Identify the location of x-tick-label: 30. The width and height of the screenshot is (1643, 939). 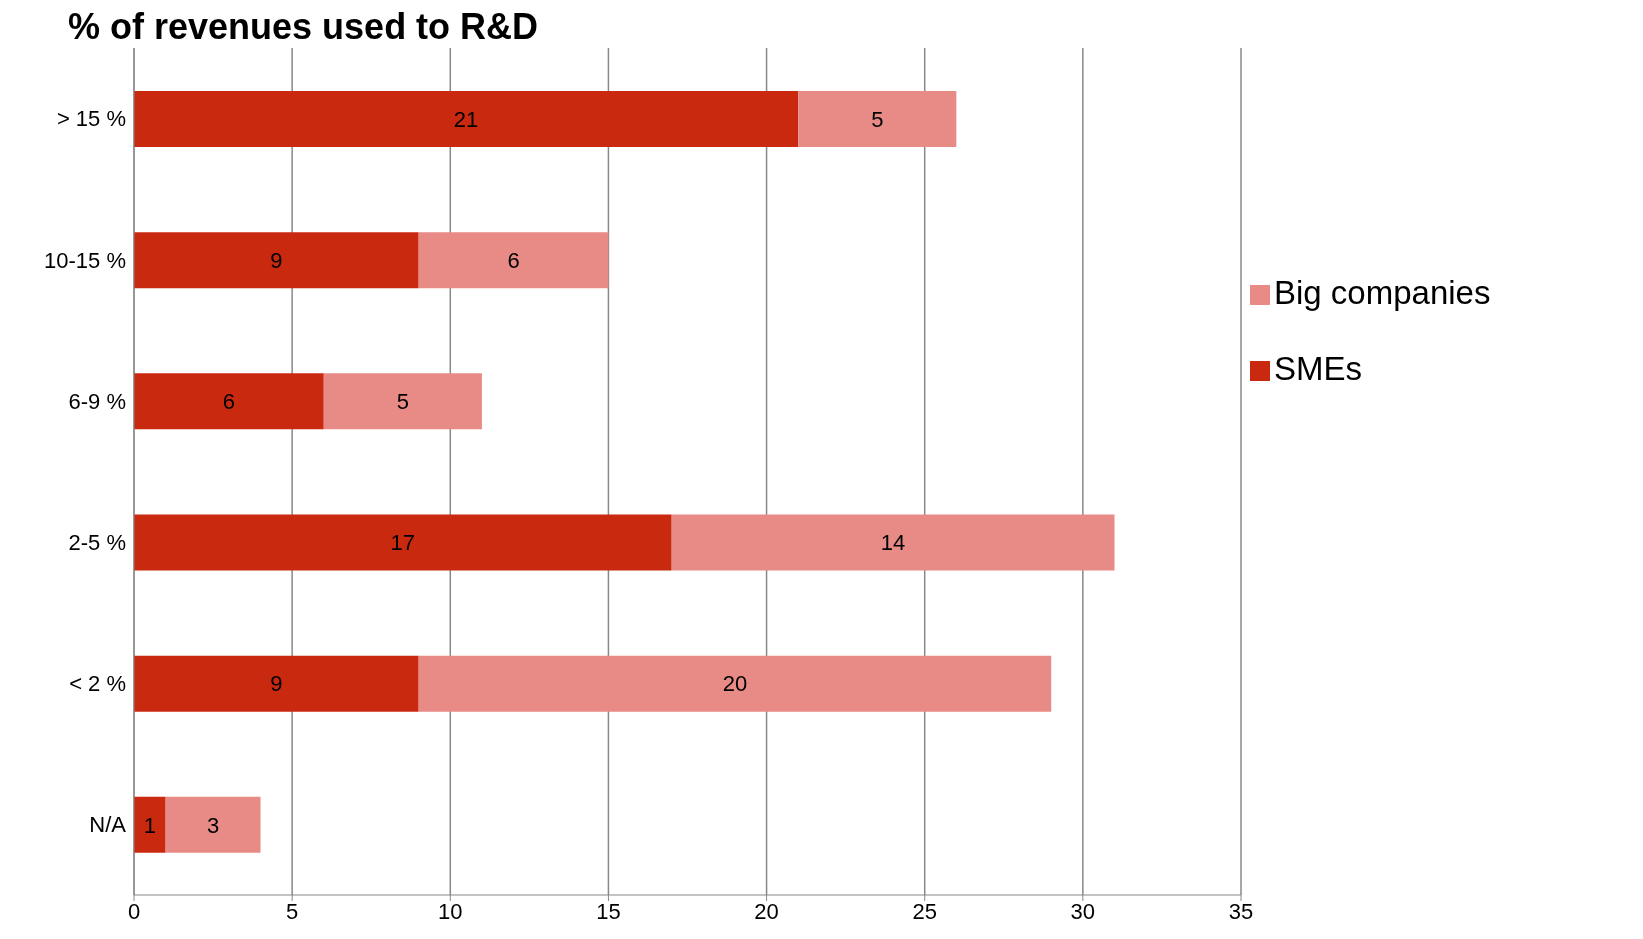
(1083, 911).